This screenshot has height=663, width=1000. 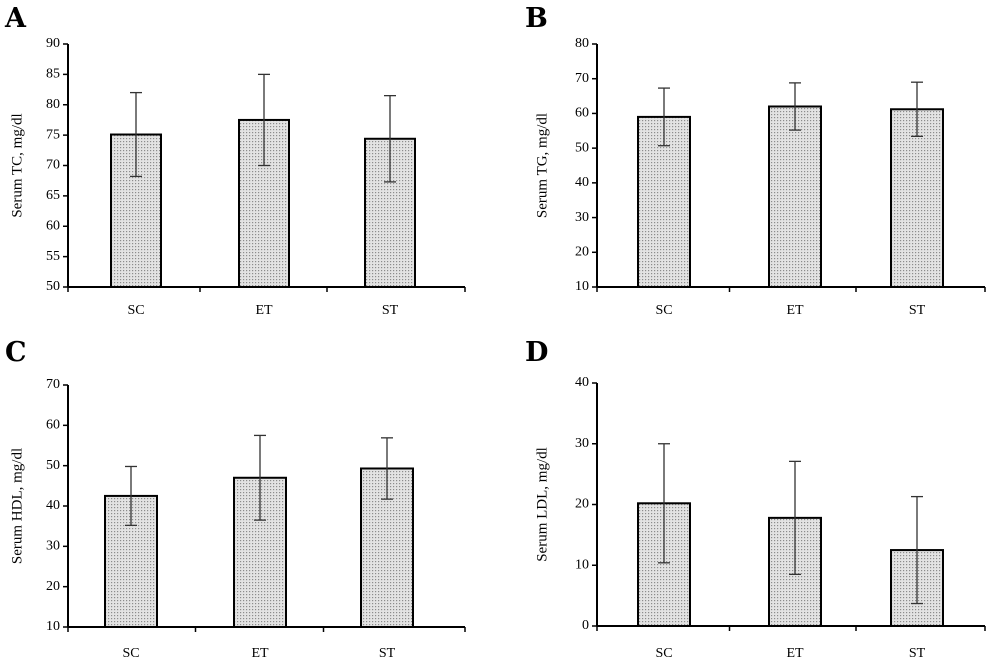 What do you see at coordinates (53, 195) in the screenshot?
I see `y-tick-label: 65` at bounding box center [53, 195].